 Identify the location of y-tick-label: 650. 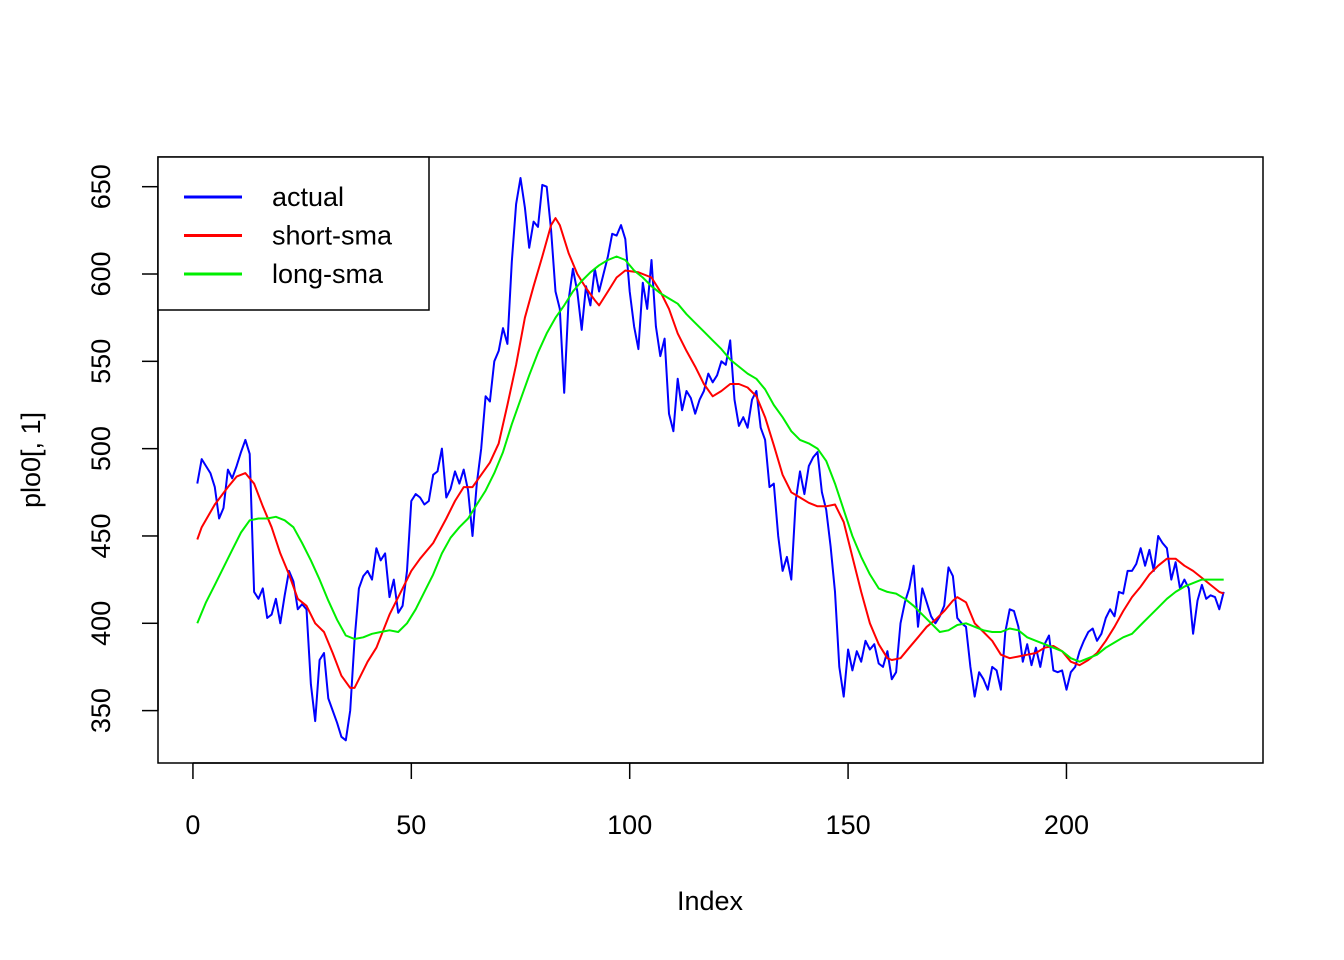
(101, 186).